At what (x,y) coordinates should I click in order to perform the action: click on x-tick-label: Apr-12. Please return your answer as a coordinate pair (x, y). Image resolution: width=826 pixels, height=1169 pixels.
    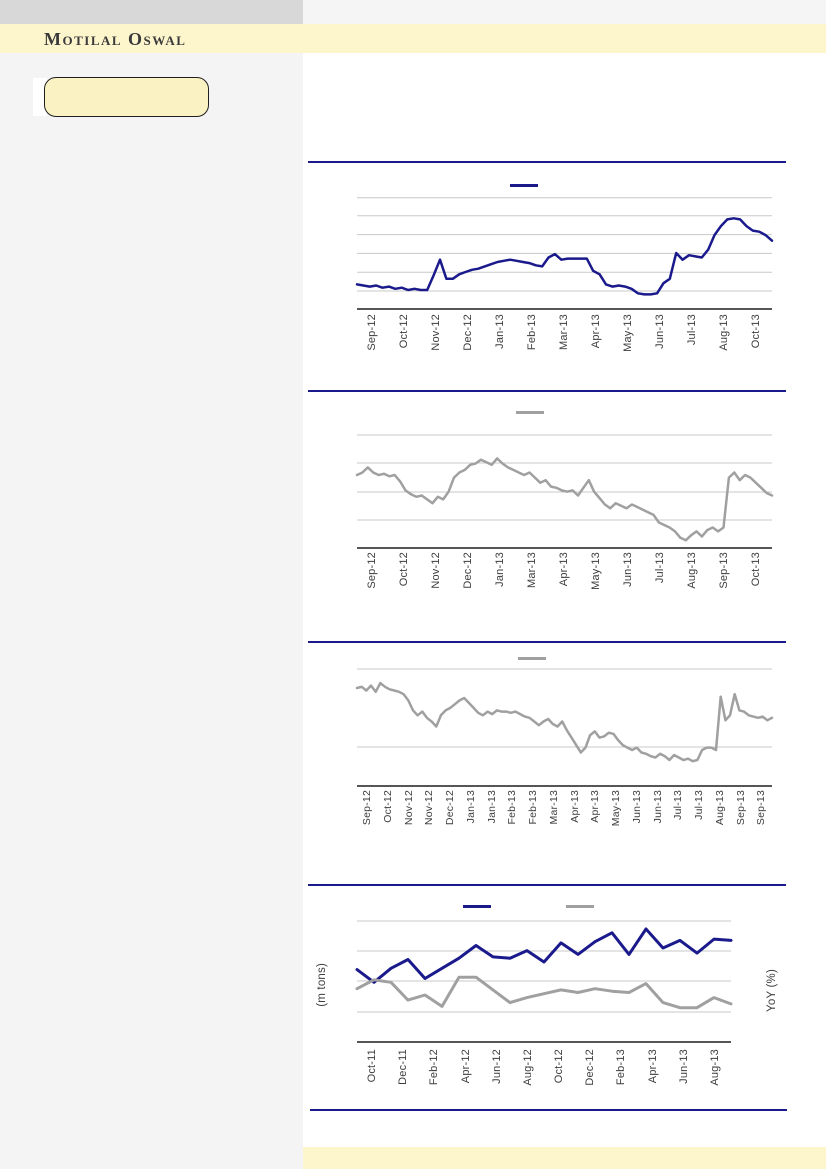
    Looking at the image, I should click on (465, 1066).